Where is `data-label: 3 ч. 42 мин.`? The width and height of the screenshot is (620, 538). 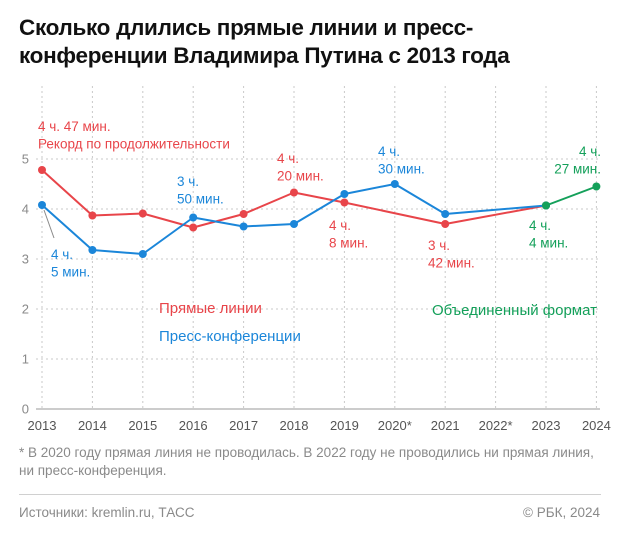
data-label: 3 ч. 42 мин. is located at coordinates (451, 254).